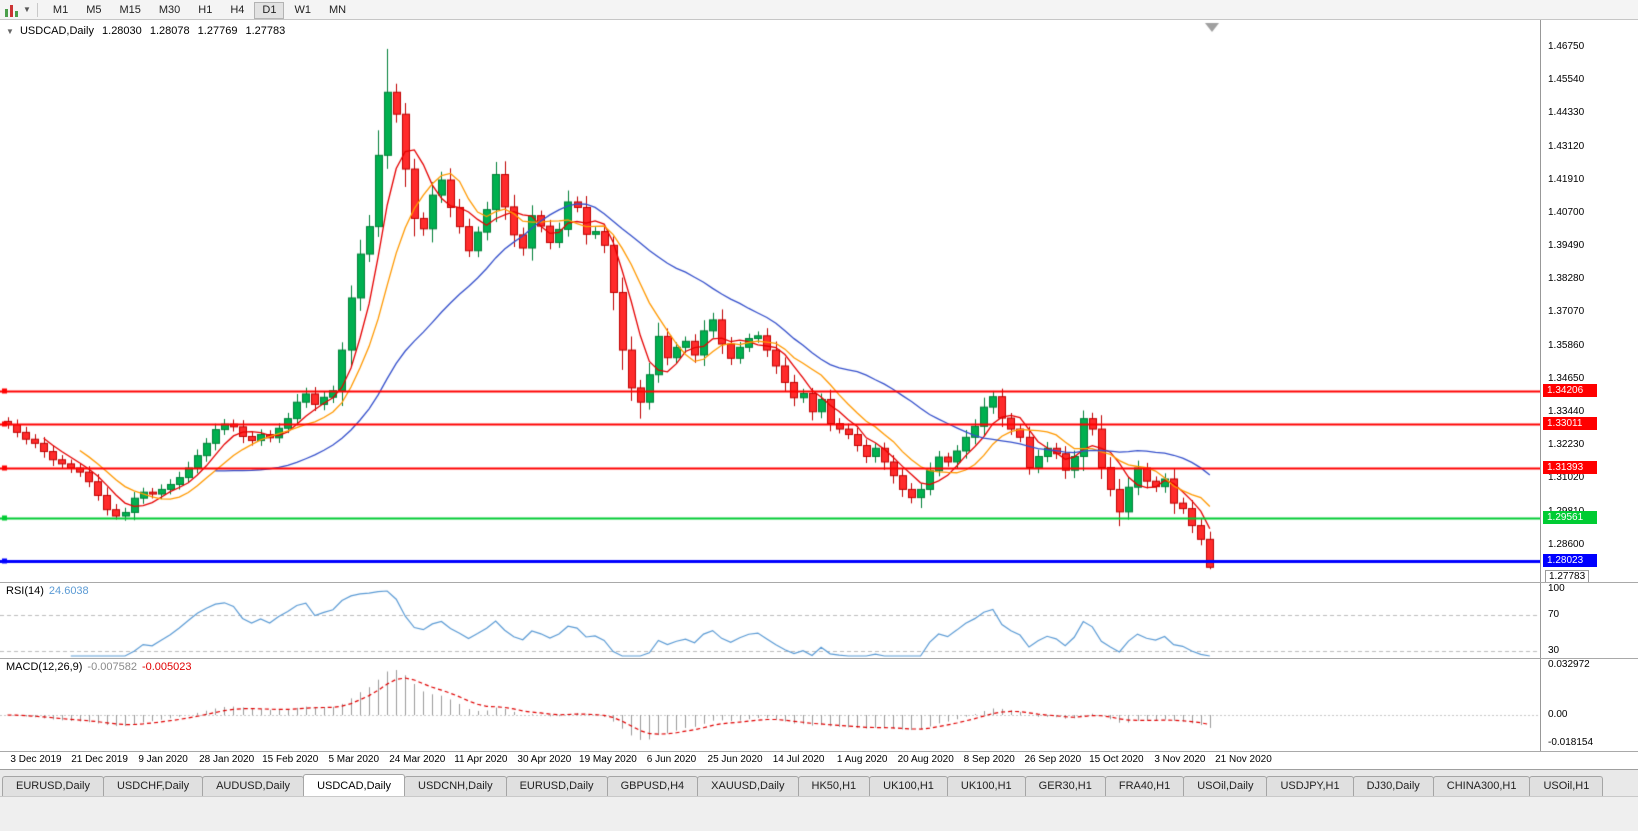  Describe the element at coordinates (1144, 786) in the screenshot. I see `chart-tab-fra40-h1: FRA40,H1` at that location.